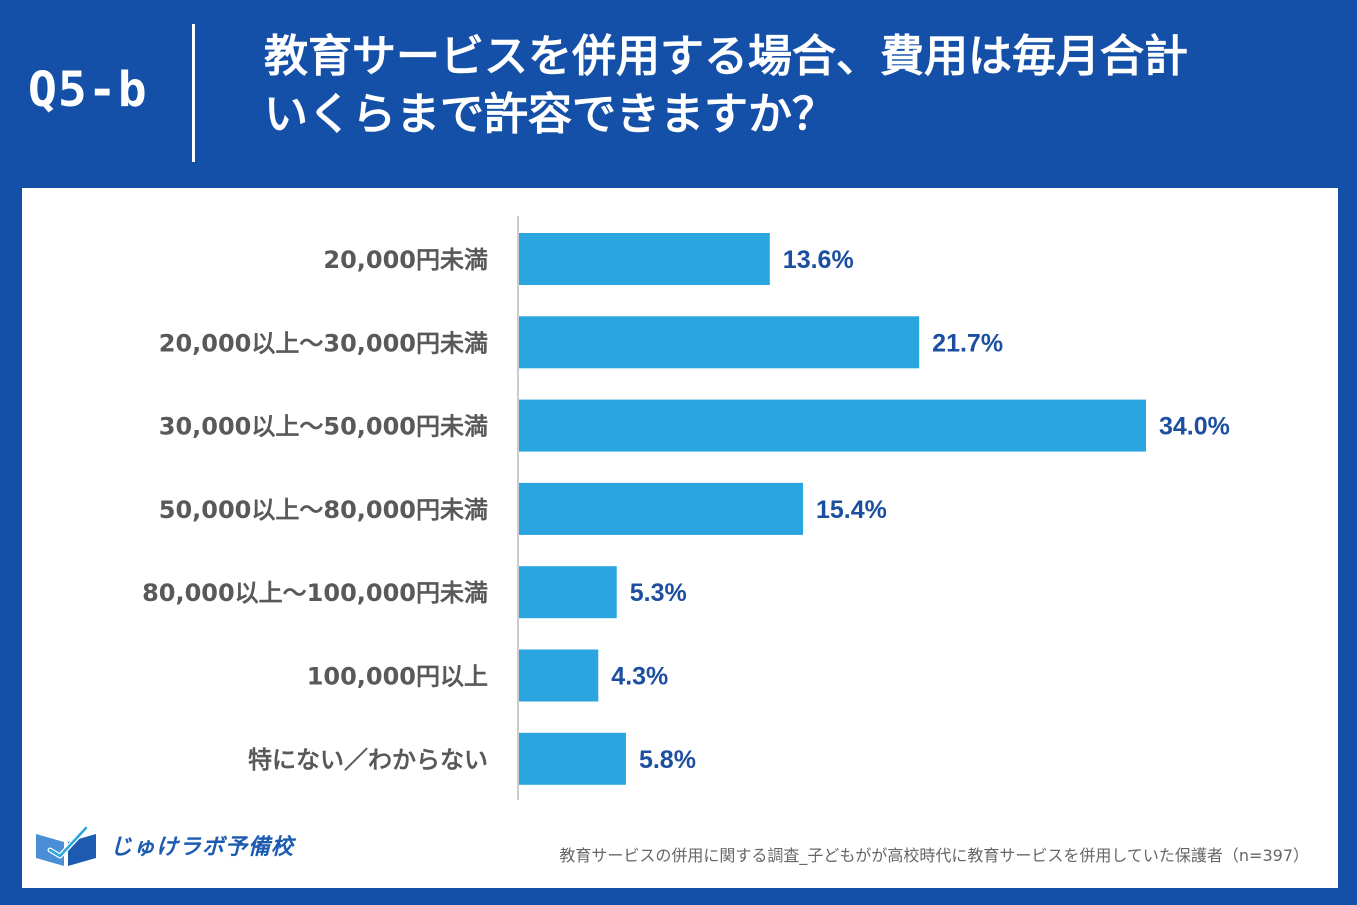  What do you see at coordinates (726, 56) in the screenshot?
I see `title-line-1: 教育サービスを併用する場合、費用は毎月合計` at bounding box center [726, 56].